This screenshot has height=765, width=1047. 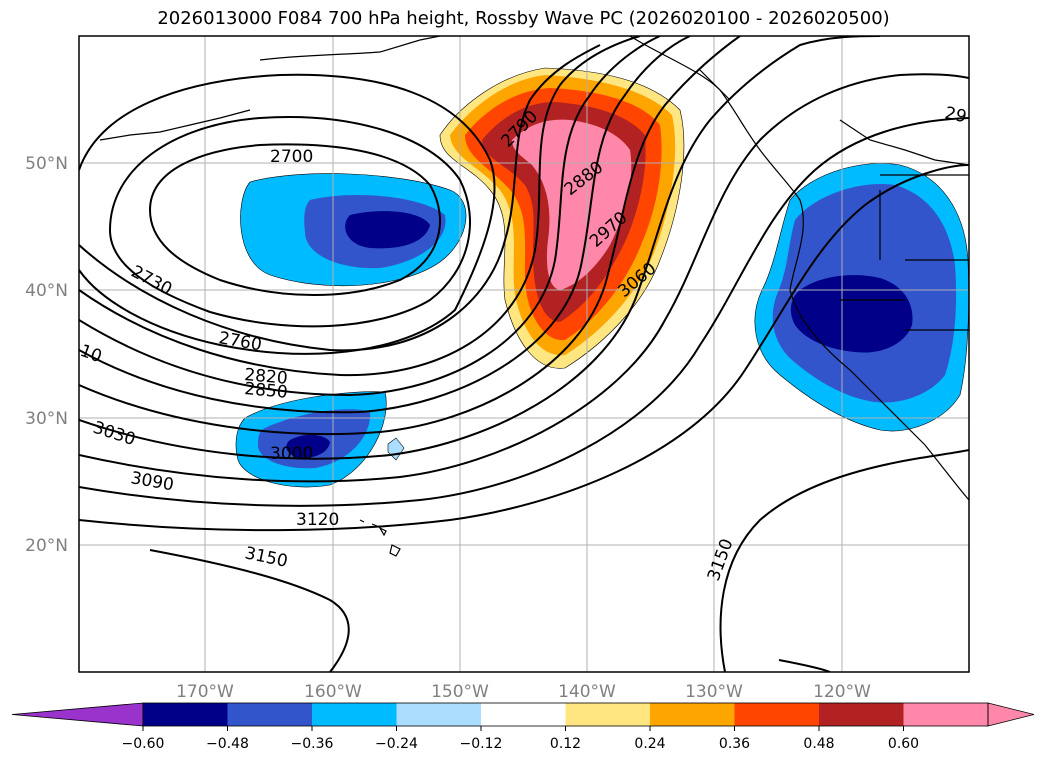 I want to click on colorbar-extend-high, so click(x=1011, y=714).